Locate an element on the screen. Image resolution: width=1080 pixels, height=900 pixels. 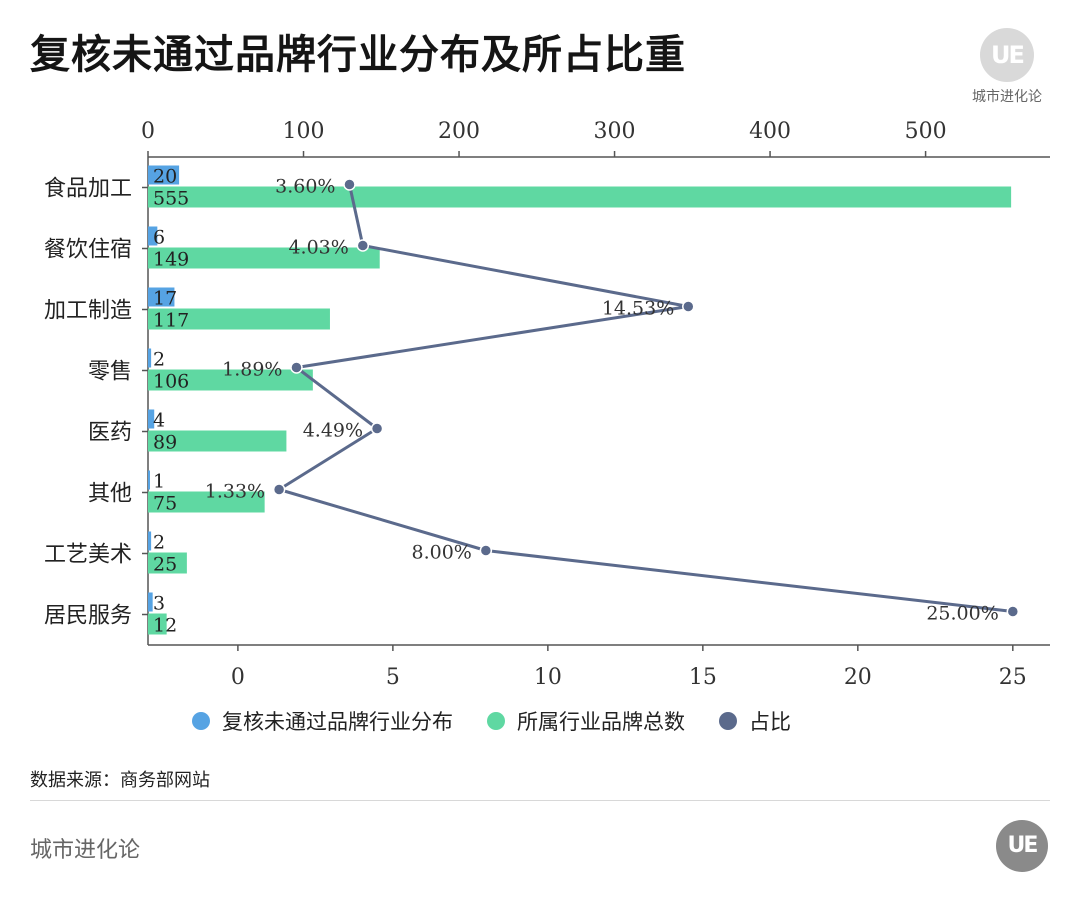
bar-total-label-0: 555 is located at coordinates (171, 199).